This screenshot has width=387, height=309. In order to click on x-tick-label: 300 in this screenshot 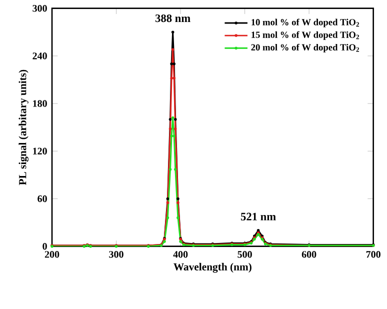, I will do `click(116, 254)`.